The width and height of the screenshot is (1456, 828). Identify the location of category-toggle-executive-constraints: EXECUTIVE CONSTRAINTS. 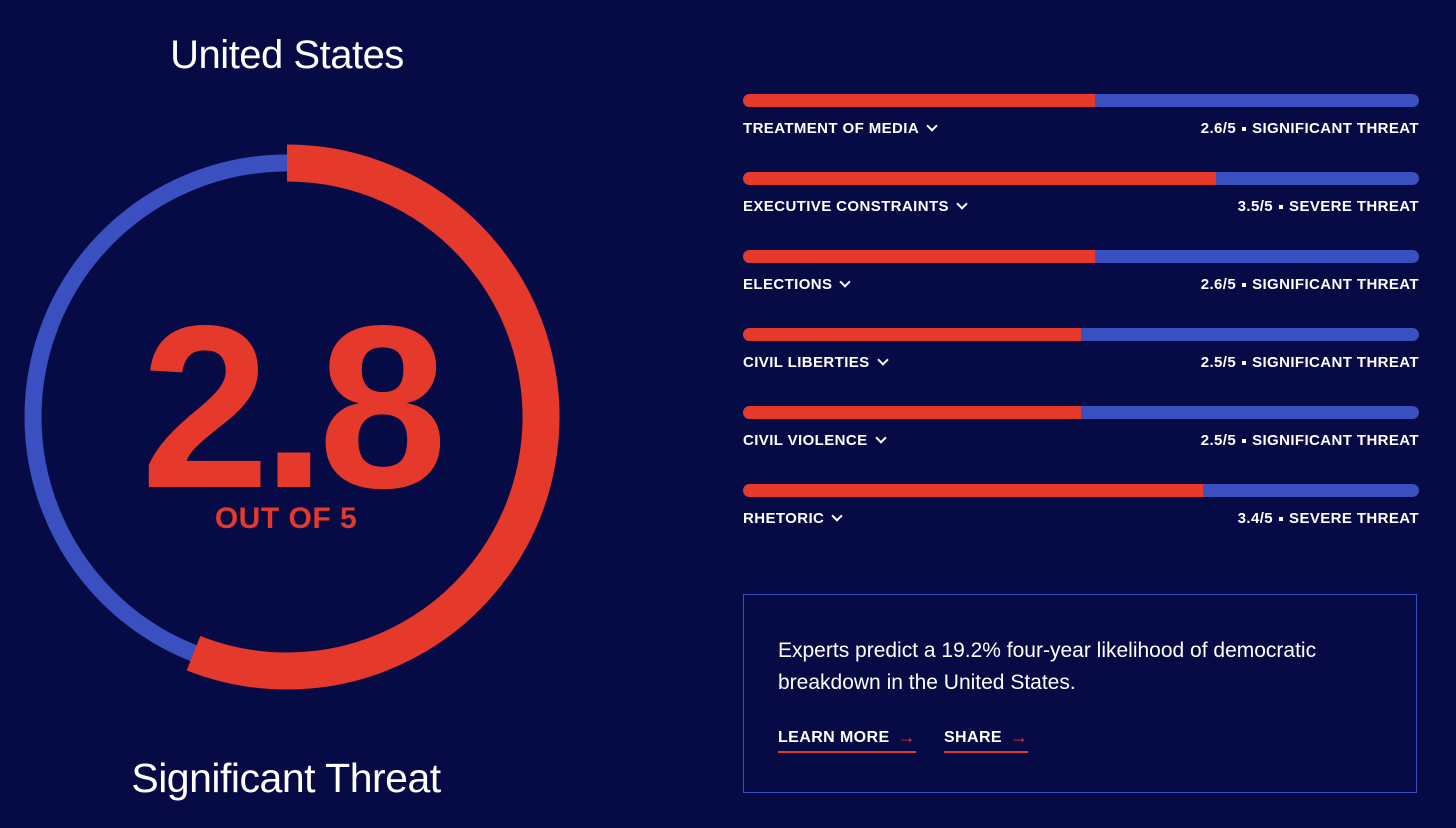
(855, 206).